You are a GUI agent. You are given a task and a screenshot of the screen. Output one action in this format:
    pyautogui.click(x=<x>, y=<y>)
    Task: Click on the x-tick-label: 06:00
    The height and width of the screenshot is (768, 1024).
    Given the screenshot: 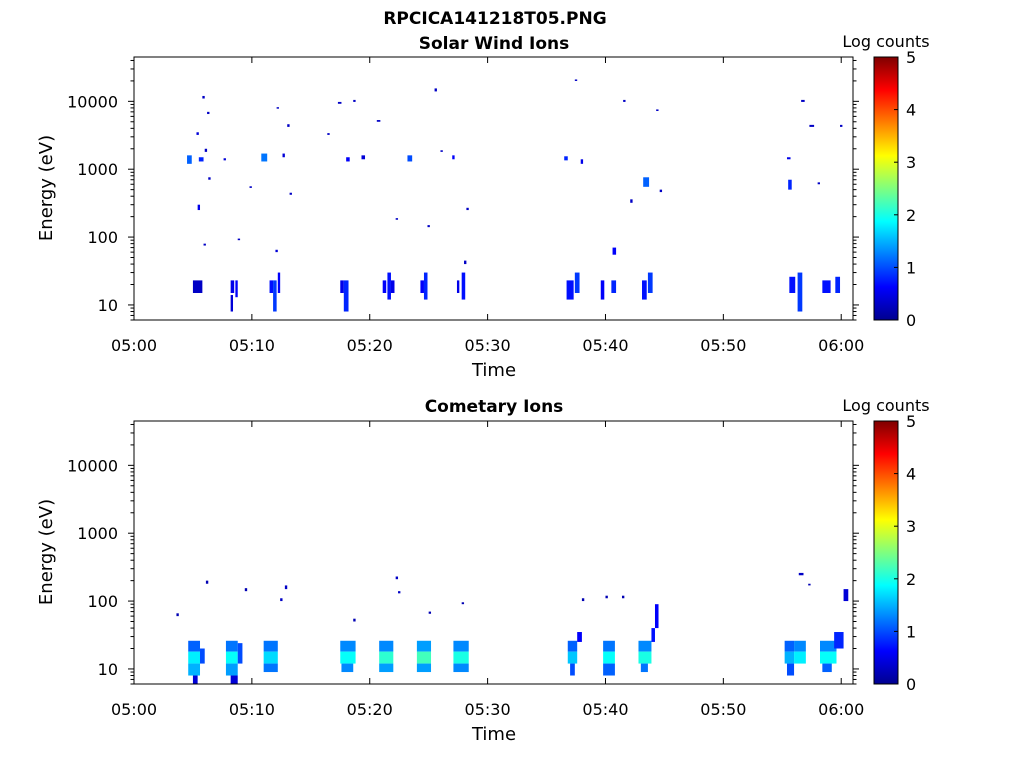 What is the action you would take?
    pyautogui.click(x=841, y=709)
    